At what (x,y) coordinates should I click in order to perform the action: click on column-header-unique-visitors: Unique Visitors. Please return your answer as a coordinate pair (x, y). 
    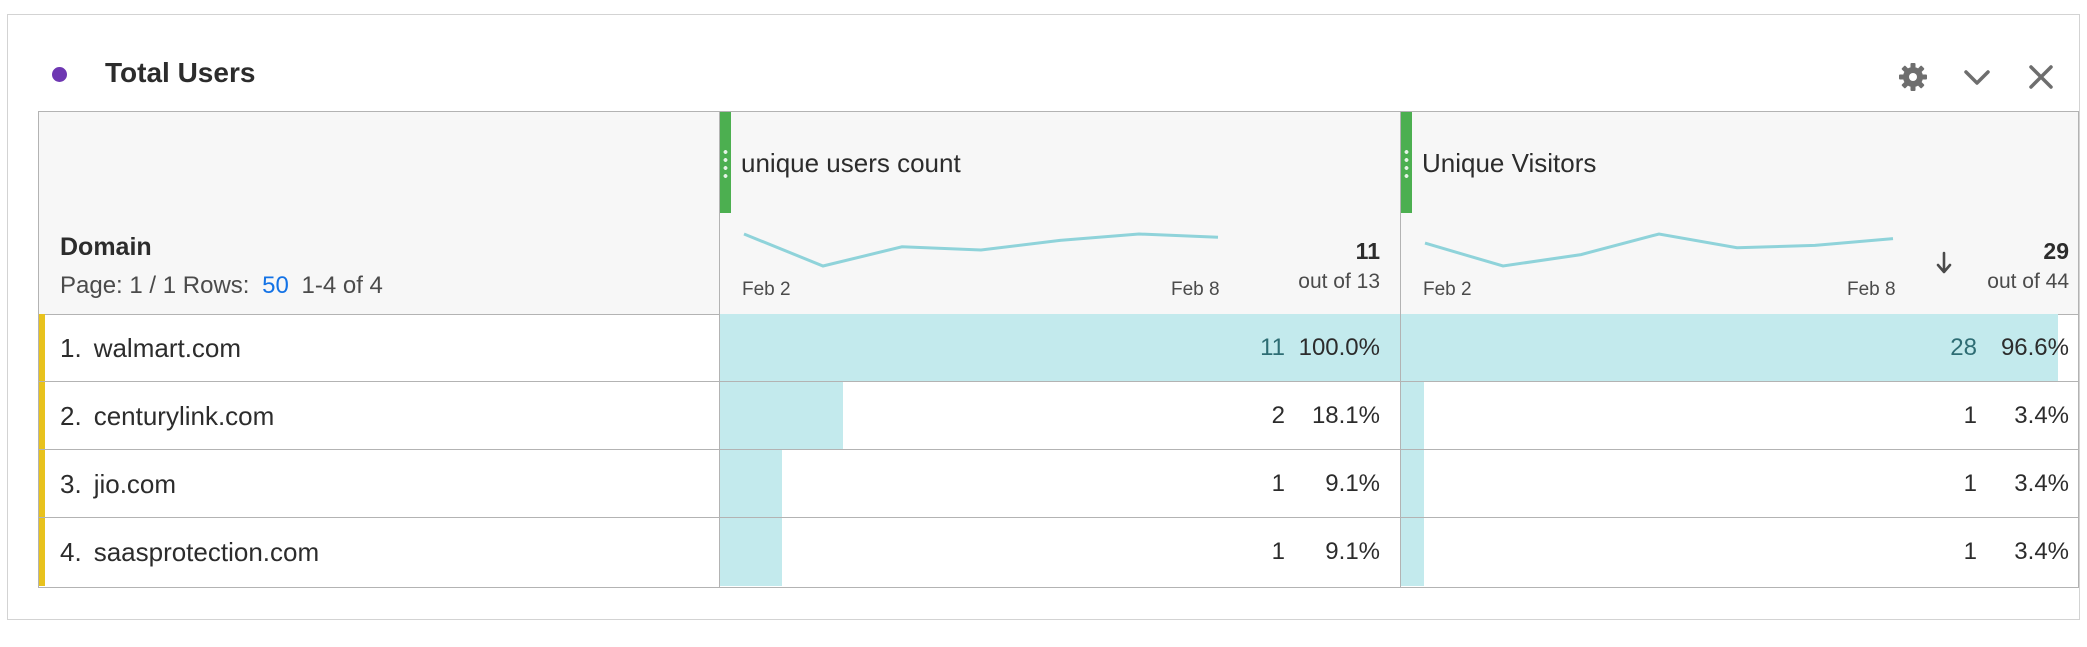
    Looking at the image, I should click on (1509, 163).